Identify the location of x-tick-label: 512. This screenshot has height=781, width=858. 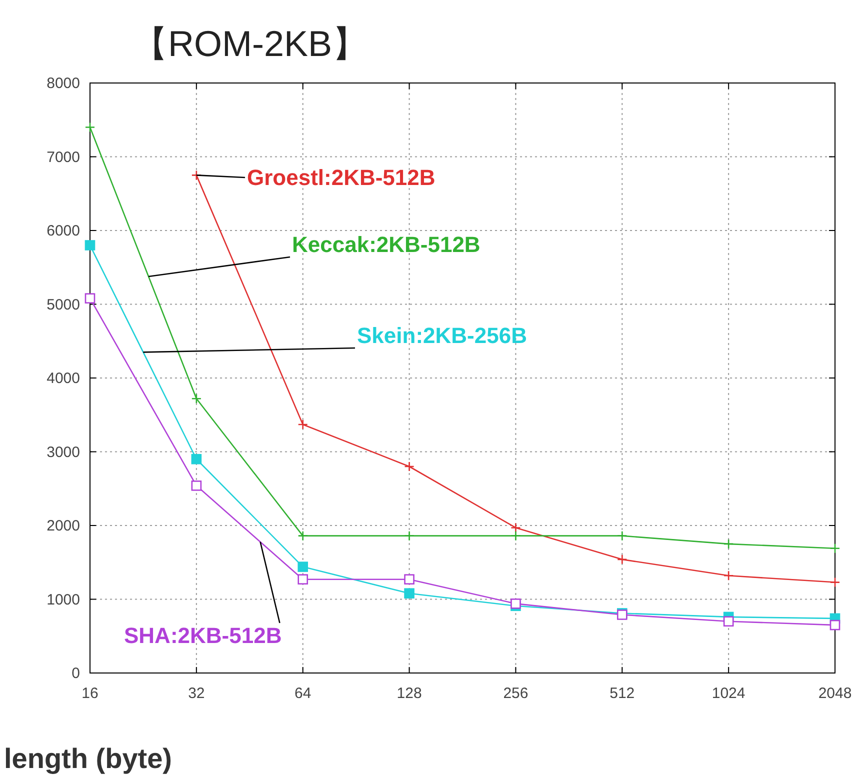
(622, 693).